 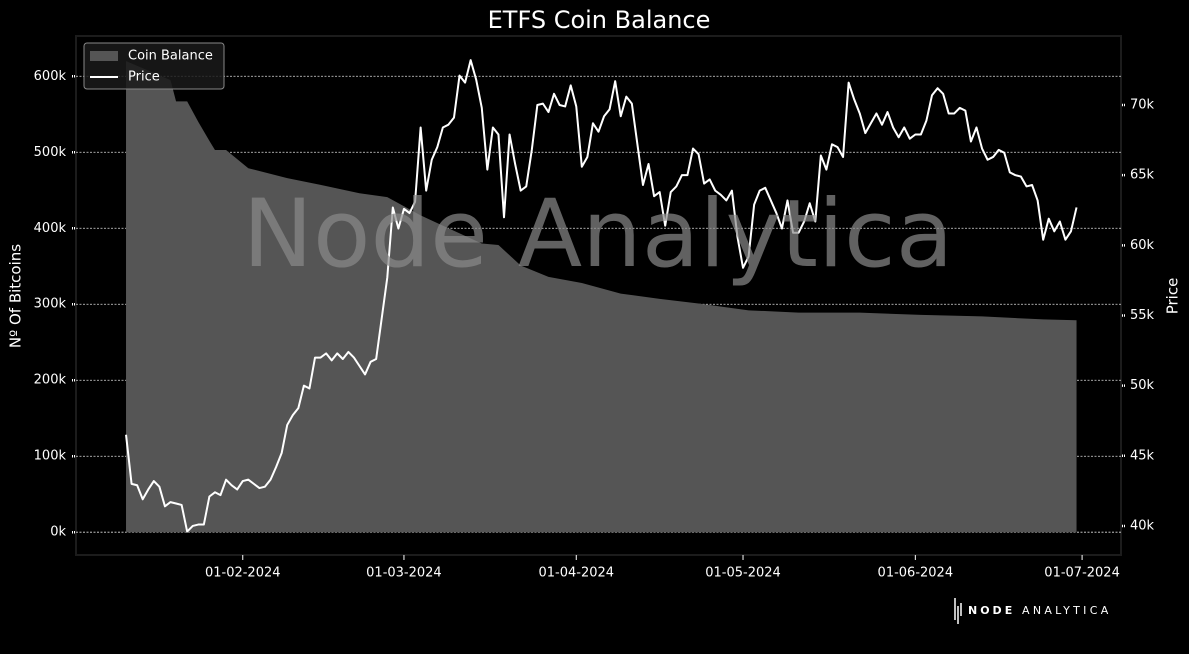 What do you see at coordinates (50, 304) in the screenshot?
I see `y-tick-label: 300k` at bounding box center [50, 304].